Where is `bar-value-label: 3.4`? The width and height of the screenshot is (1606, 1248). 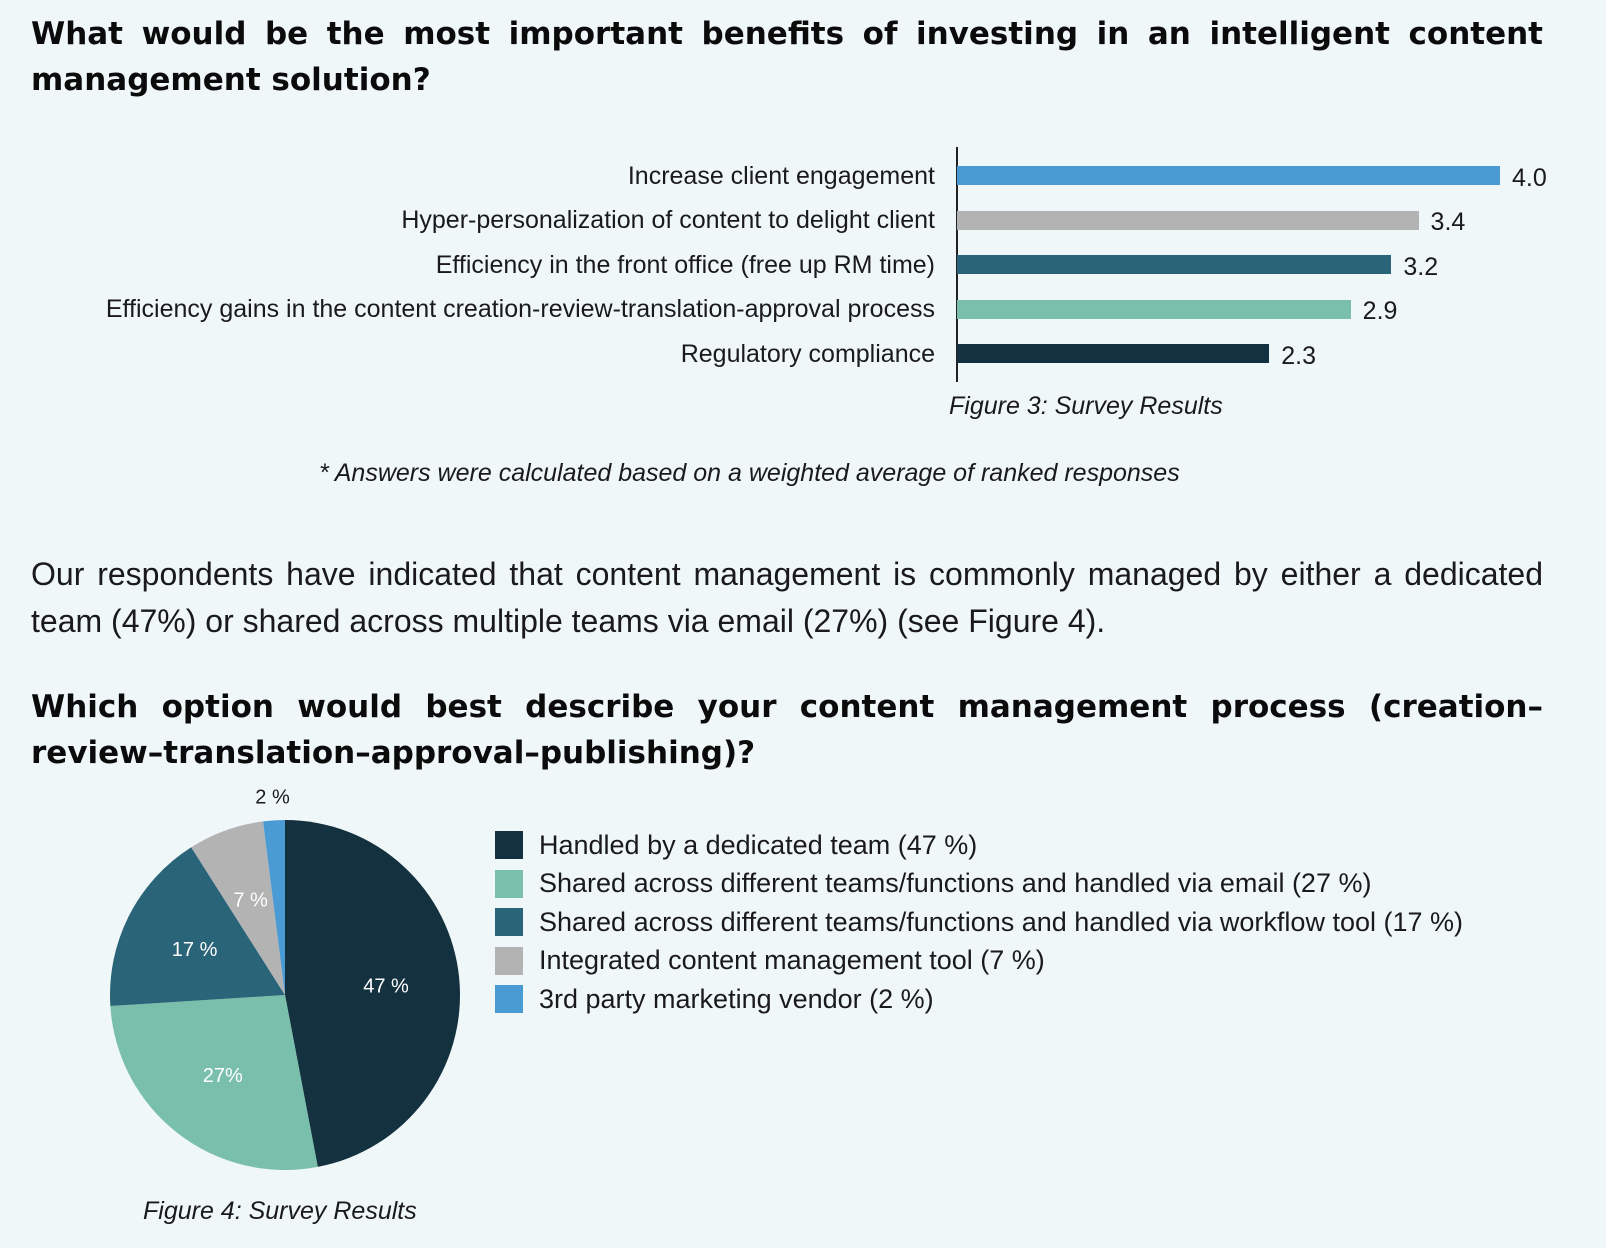
bar-value-label: 3.4 is located at coordinates (1448, 222).